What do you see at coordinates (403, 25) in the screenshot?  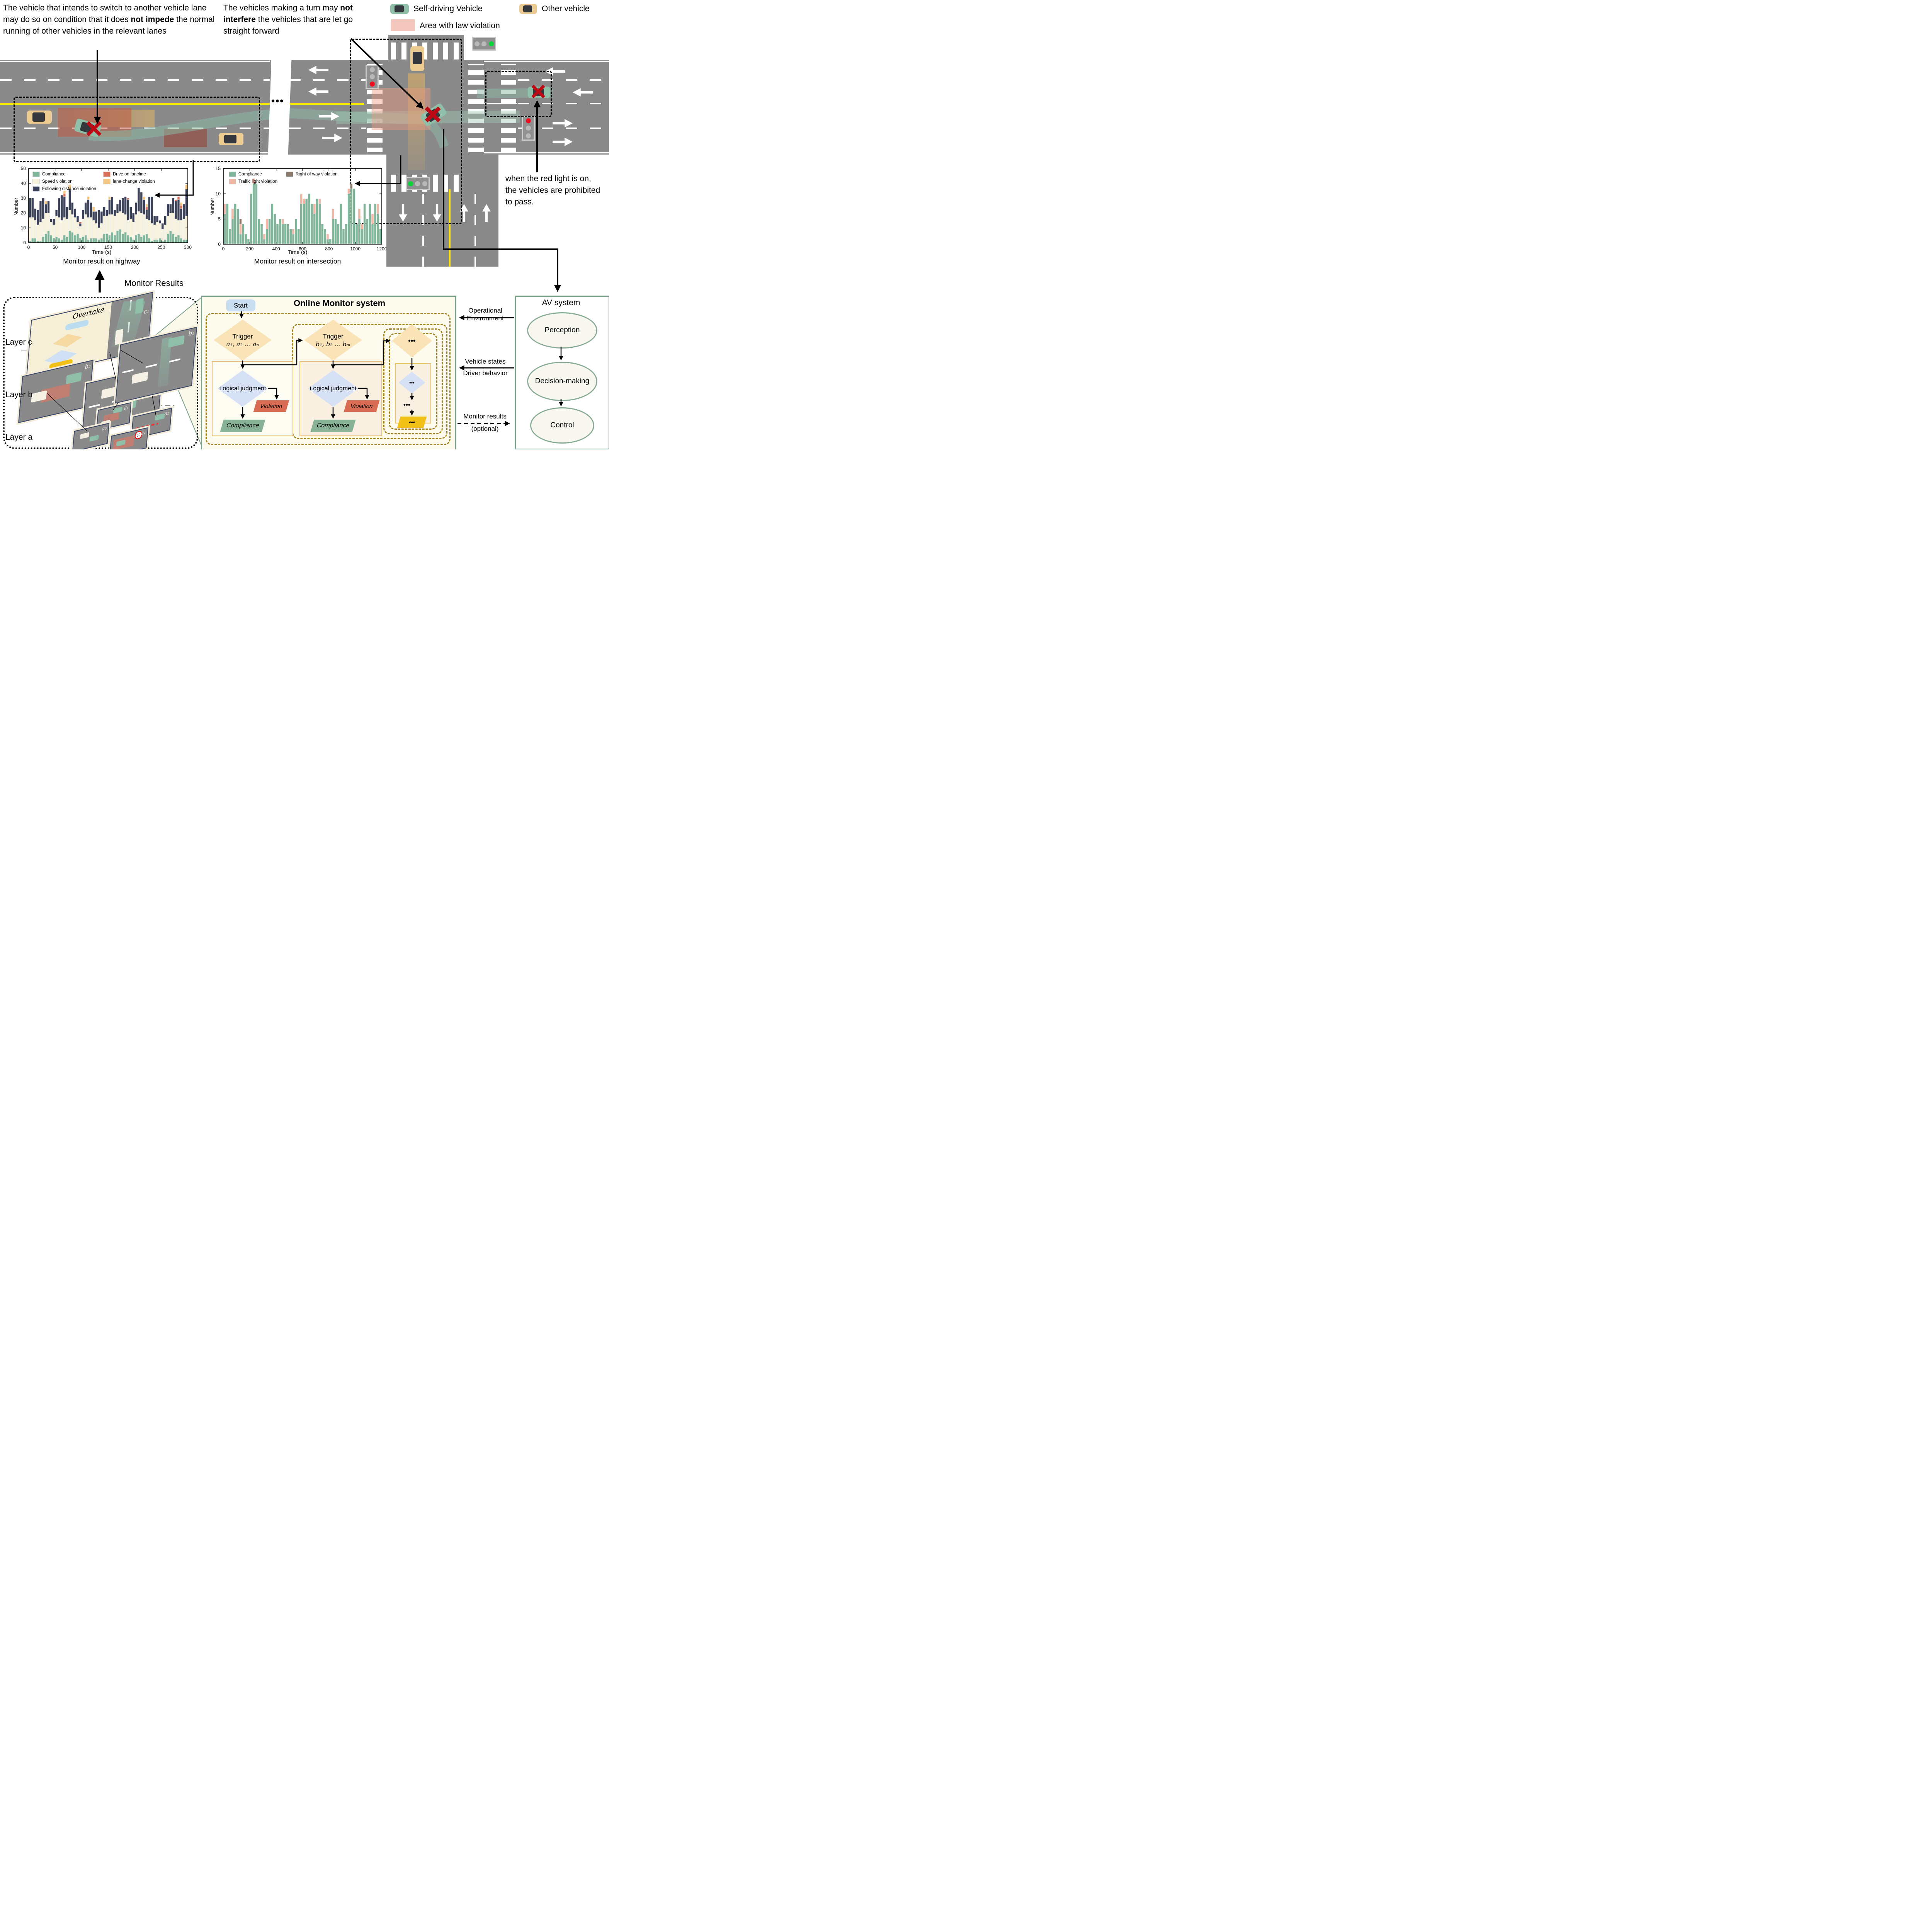 I see `legend-violation-area-swatch` at bounding box center [403, 25].